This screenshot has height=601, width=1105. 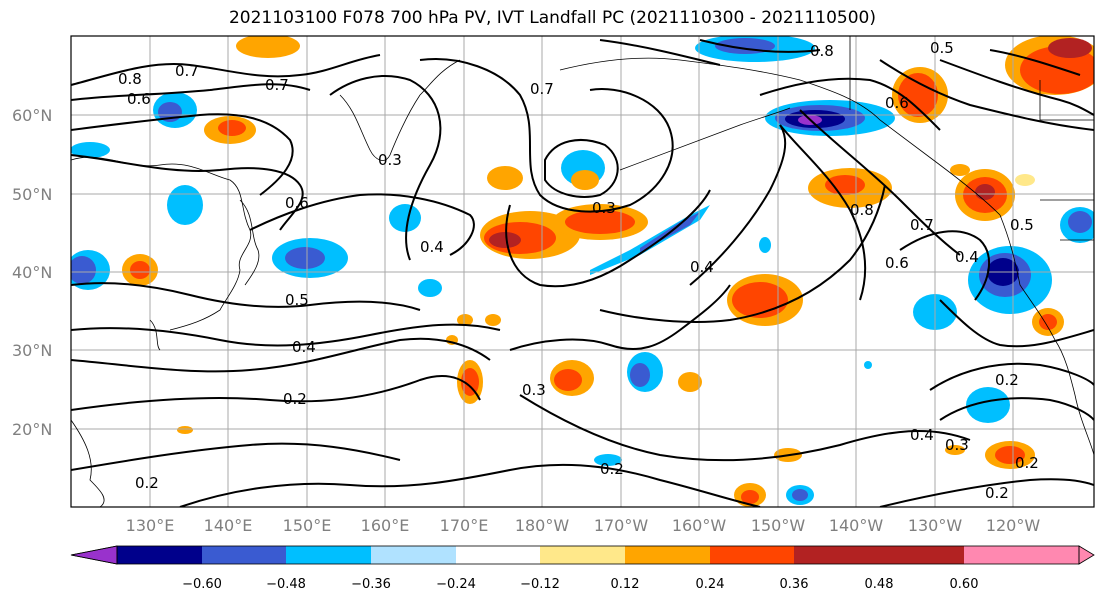 I want to click on colorbar-tick-label: −0.60, so click(x=202, y=584).